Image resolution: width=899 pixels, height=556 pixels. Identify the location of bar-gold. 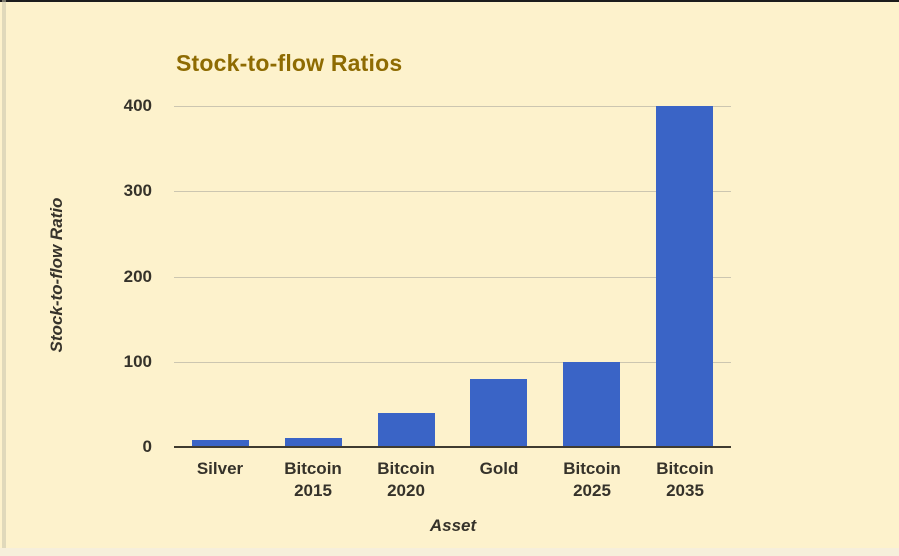
(498, 413).